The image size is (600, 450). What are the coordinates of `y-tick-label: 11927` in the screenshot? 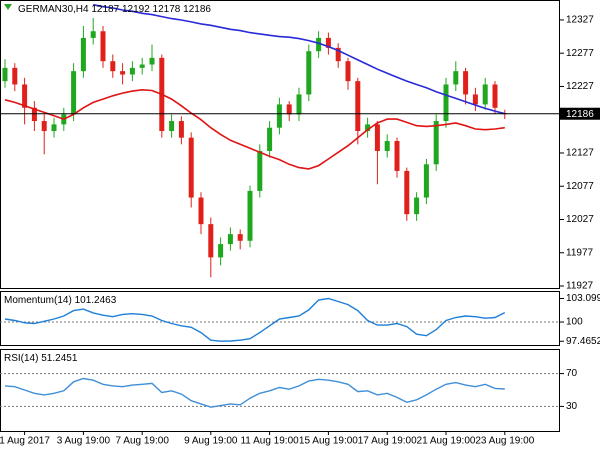 It's located at (580, 286).